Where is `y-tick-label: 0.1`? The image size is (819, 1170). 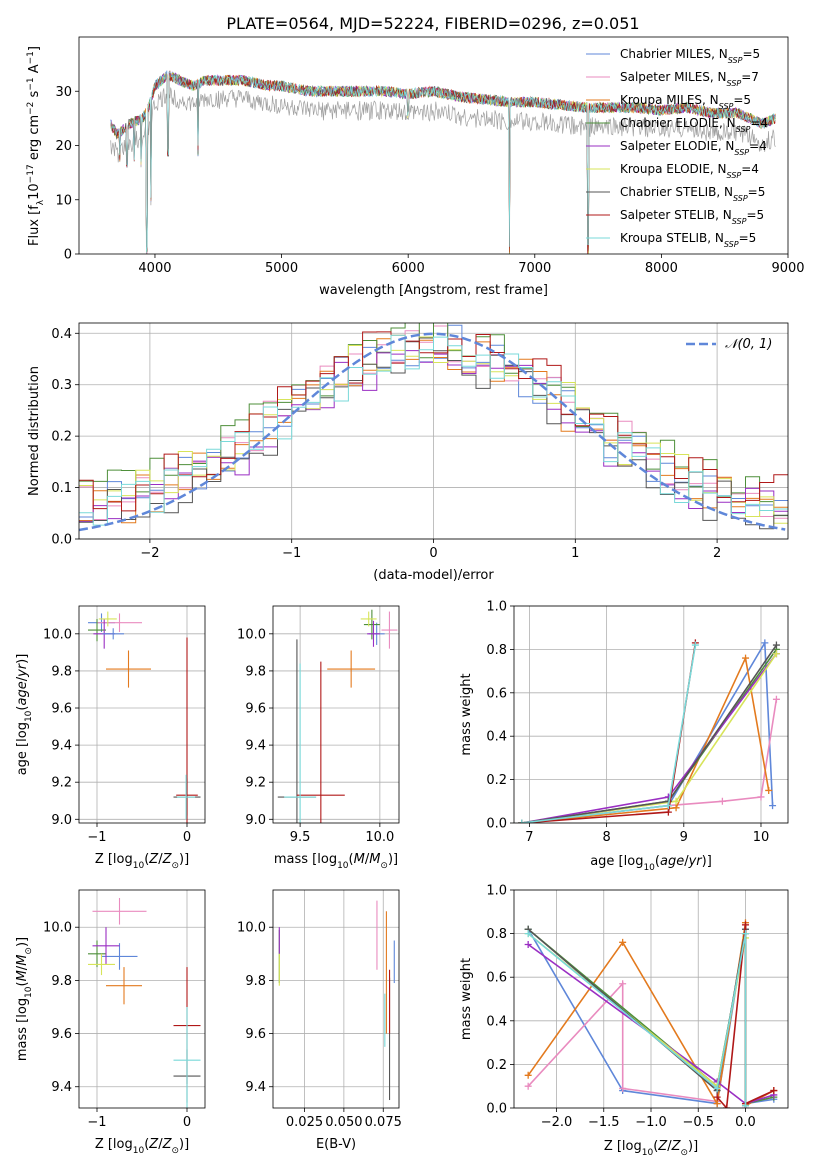
y-tick-label: 0.1 is located at coordinates (61, 488).